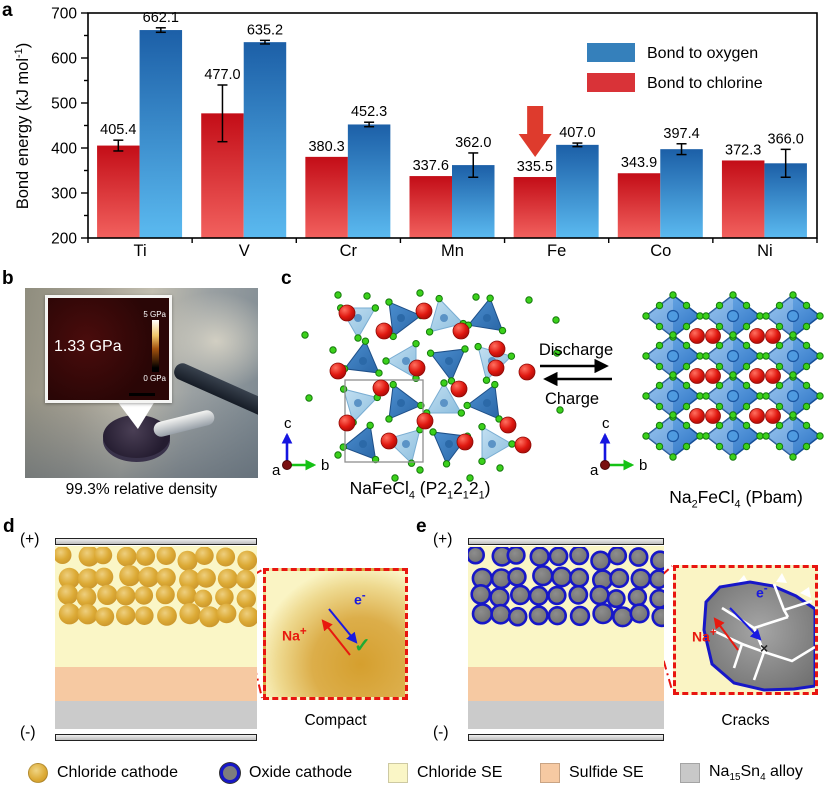 Image resolution: width=826 pixels, height=793 pixels. What do you see at coordinates (88, 346) in the screenshot?
I see `hardness-value: 1.33 GPa` at bounding box center [88, 346].